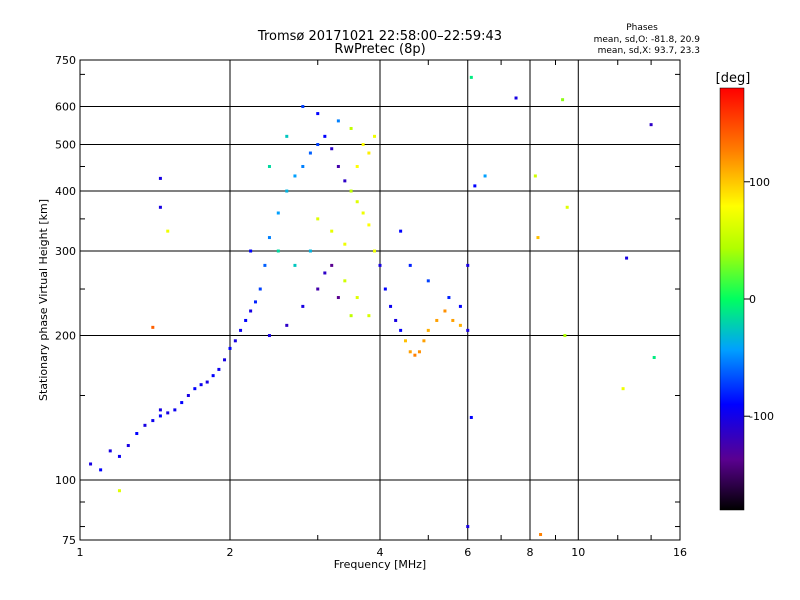 The width and height of the screenshot is (800, 600). What do you see at coordinates (467, 552) in the screenshot?
I see `x-tick-label: 6` at bounding box center [467, 552].